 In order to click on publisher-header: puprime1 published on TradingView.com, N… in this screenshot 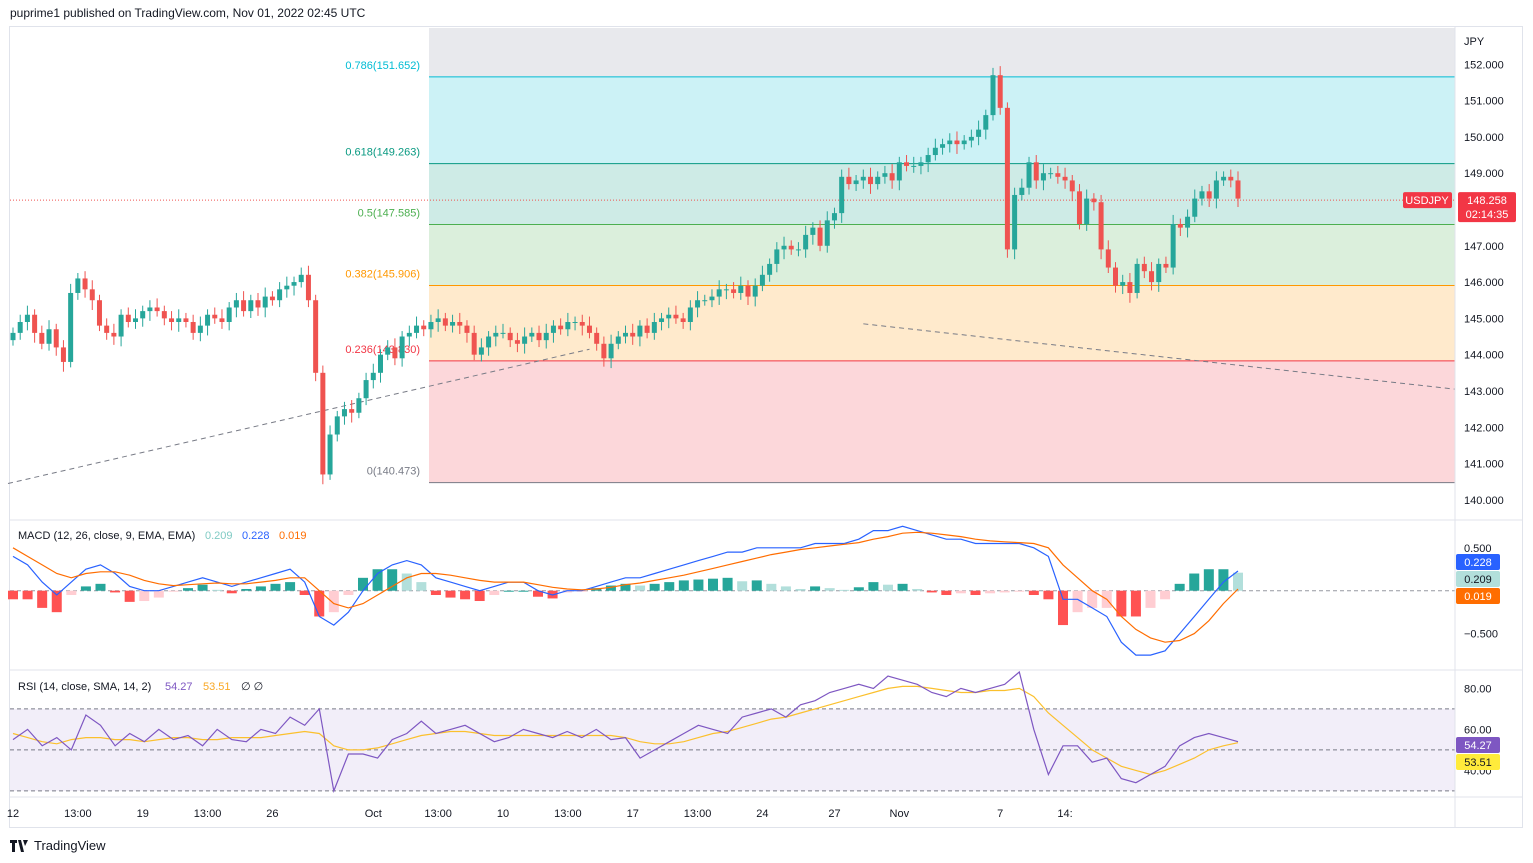, I will do `click(188, 13)`.